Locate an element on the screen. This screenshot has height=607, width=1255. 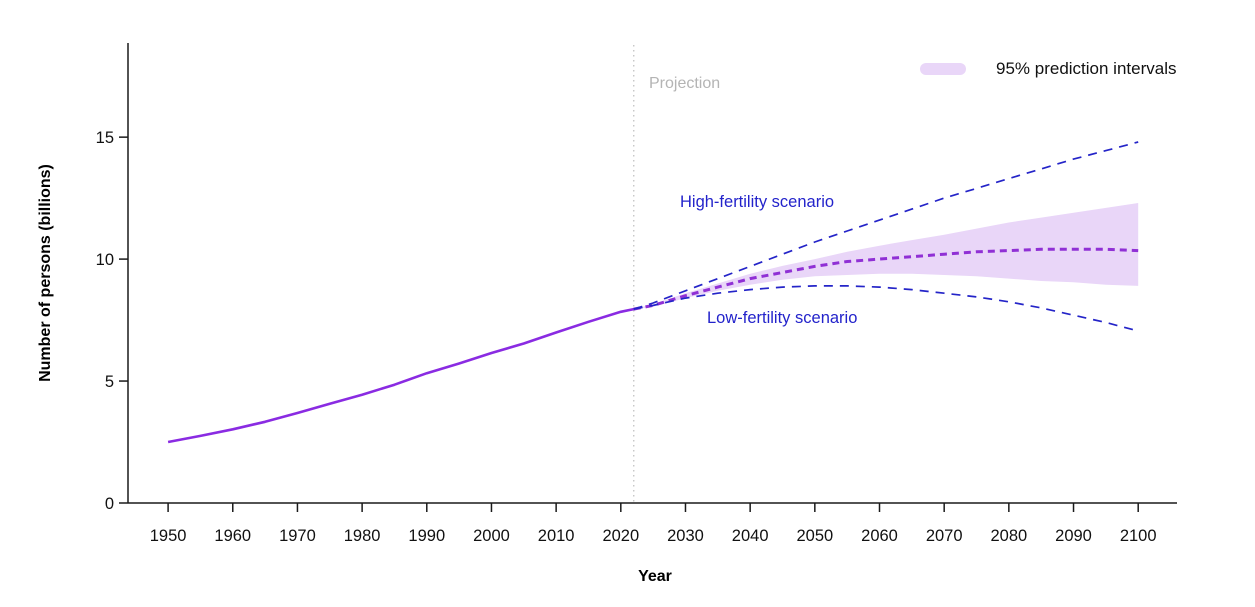
x-tick-label: 2090 is located at coordinates (1073, 536).